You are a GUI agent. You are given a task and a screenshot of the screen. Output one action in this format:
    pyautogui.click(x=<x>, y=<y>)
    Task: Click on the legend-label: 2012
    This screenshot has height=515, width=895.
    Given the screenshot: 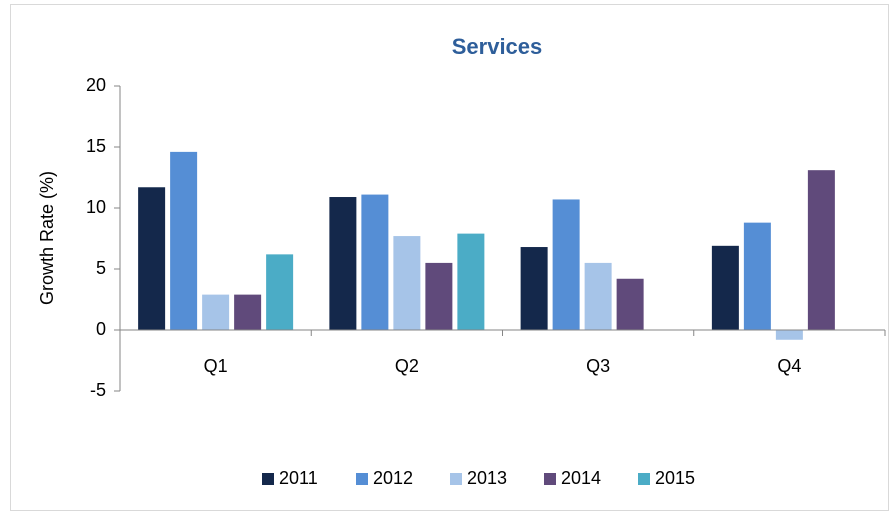 What is the action you would take?
    pyautogui.click(x=393, y=478)
    